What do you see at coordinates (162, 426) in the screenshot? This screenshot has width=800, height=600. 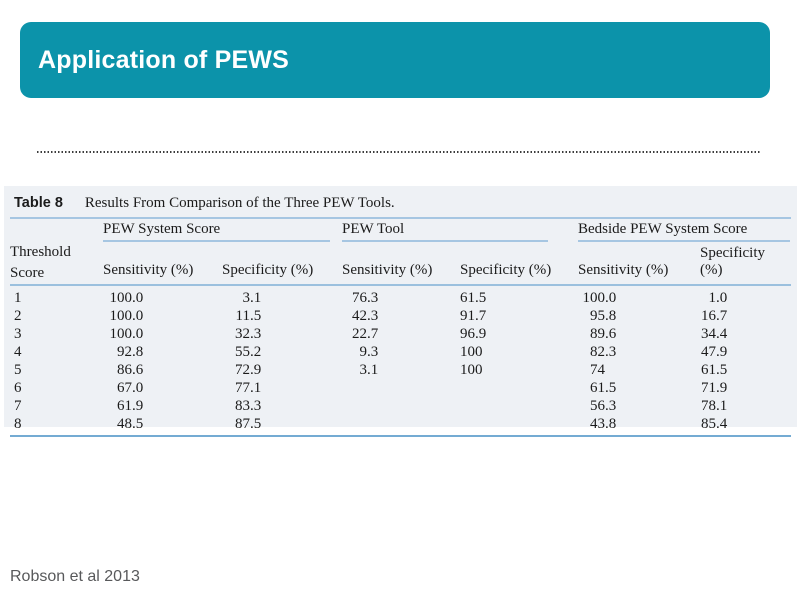 I see `value-cell: 48.5` at bounding box center [162, 426].